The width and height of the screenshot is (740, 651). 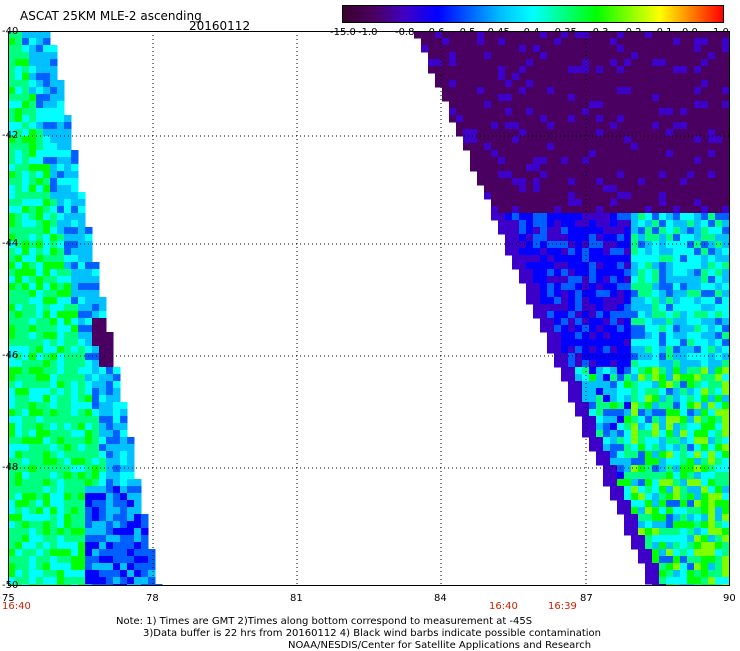 What do you see at coordinates (368, 32) in the screenshot?
I see `colorbar-label: -1.0` at bounding box center [368, 32].